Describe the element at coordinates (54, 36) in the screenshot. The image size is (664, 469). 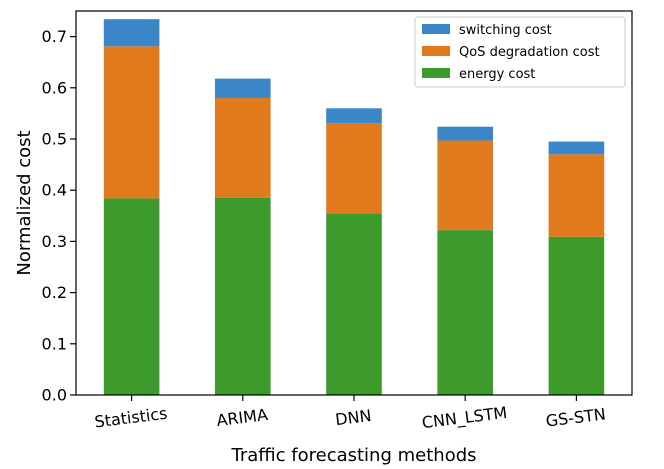
I see `y-tick-label: 0.7` at that location.